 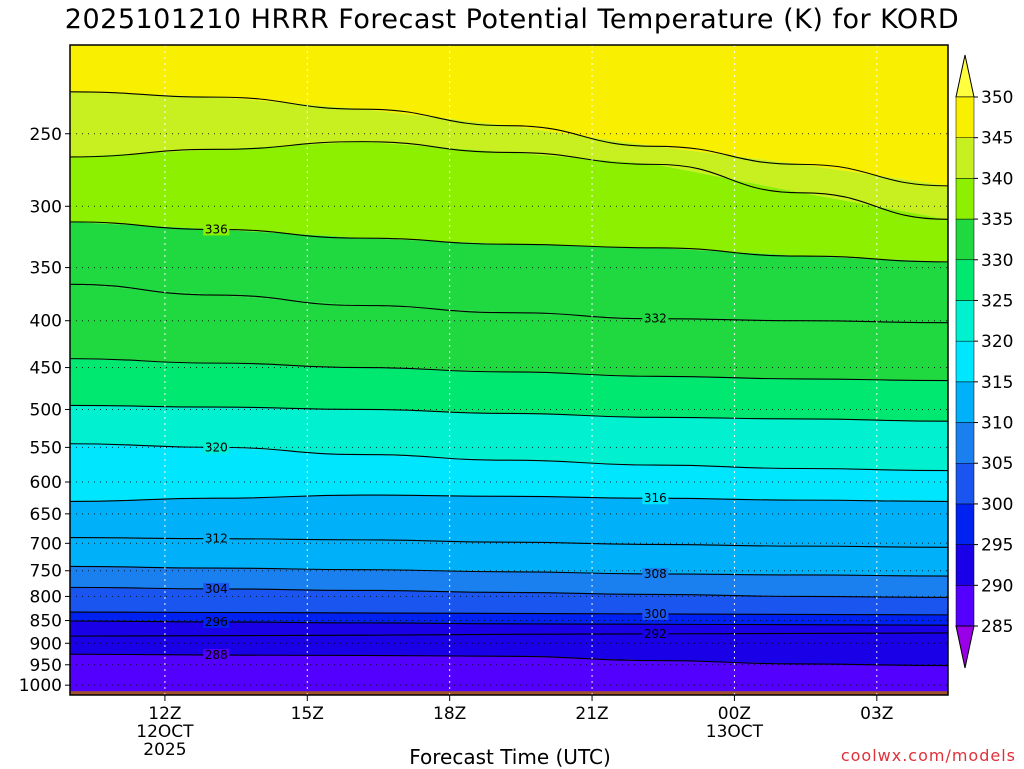 I want to click on contour-label: 288, so click(x=216, y=655).